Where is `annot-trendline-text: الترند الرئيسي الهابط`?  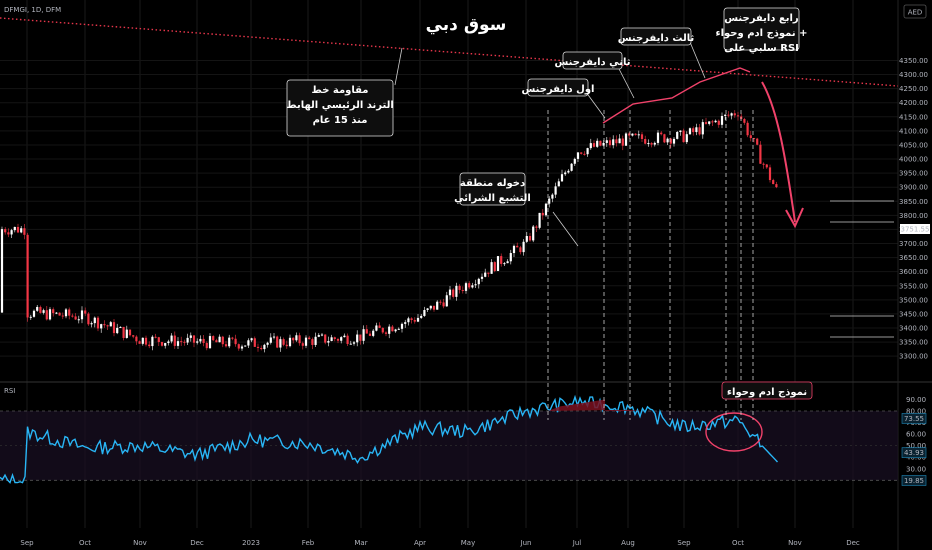 annot-trendline-text: الترند الرئيسي الهابط is located at coordinates (340, 105).